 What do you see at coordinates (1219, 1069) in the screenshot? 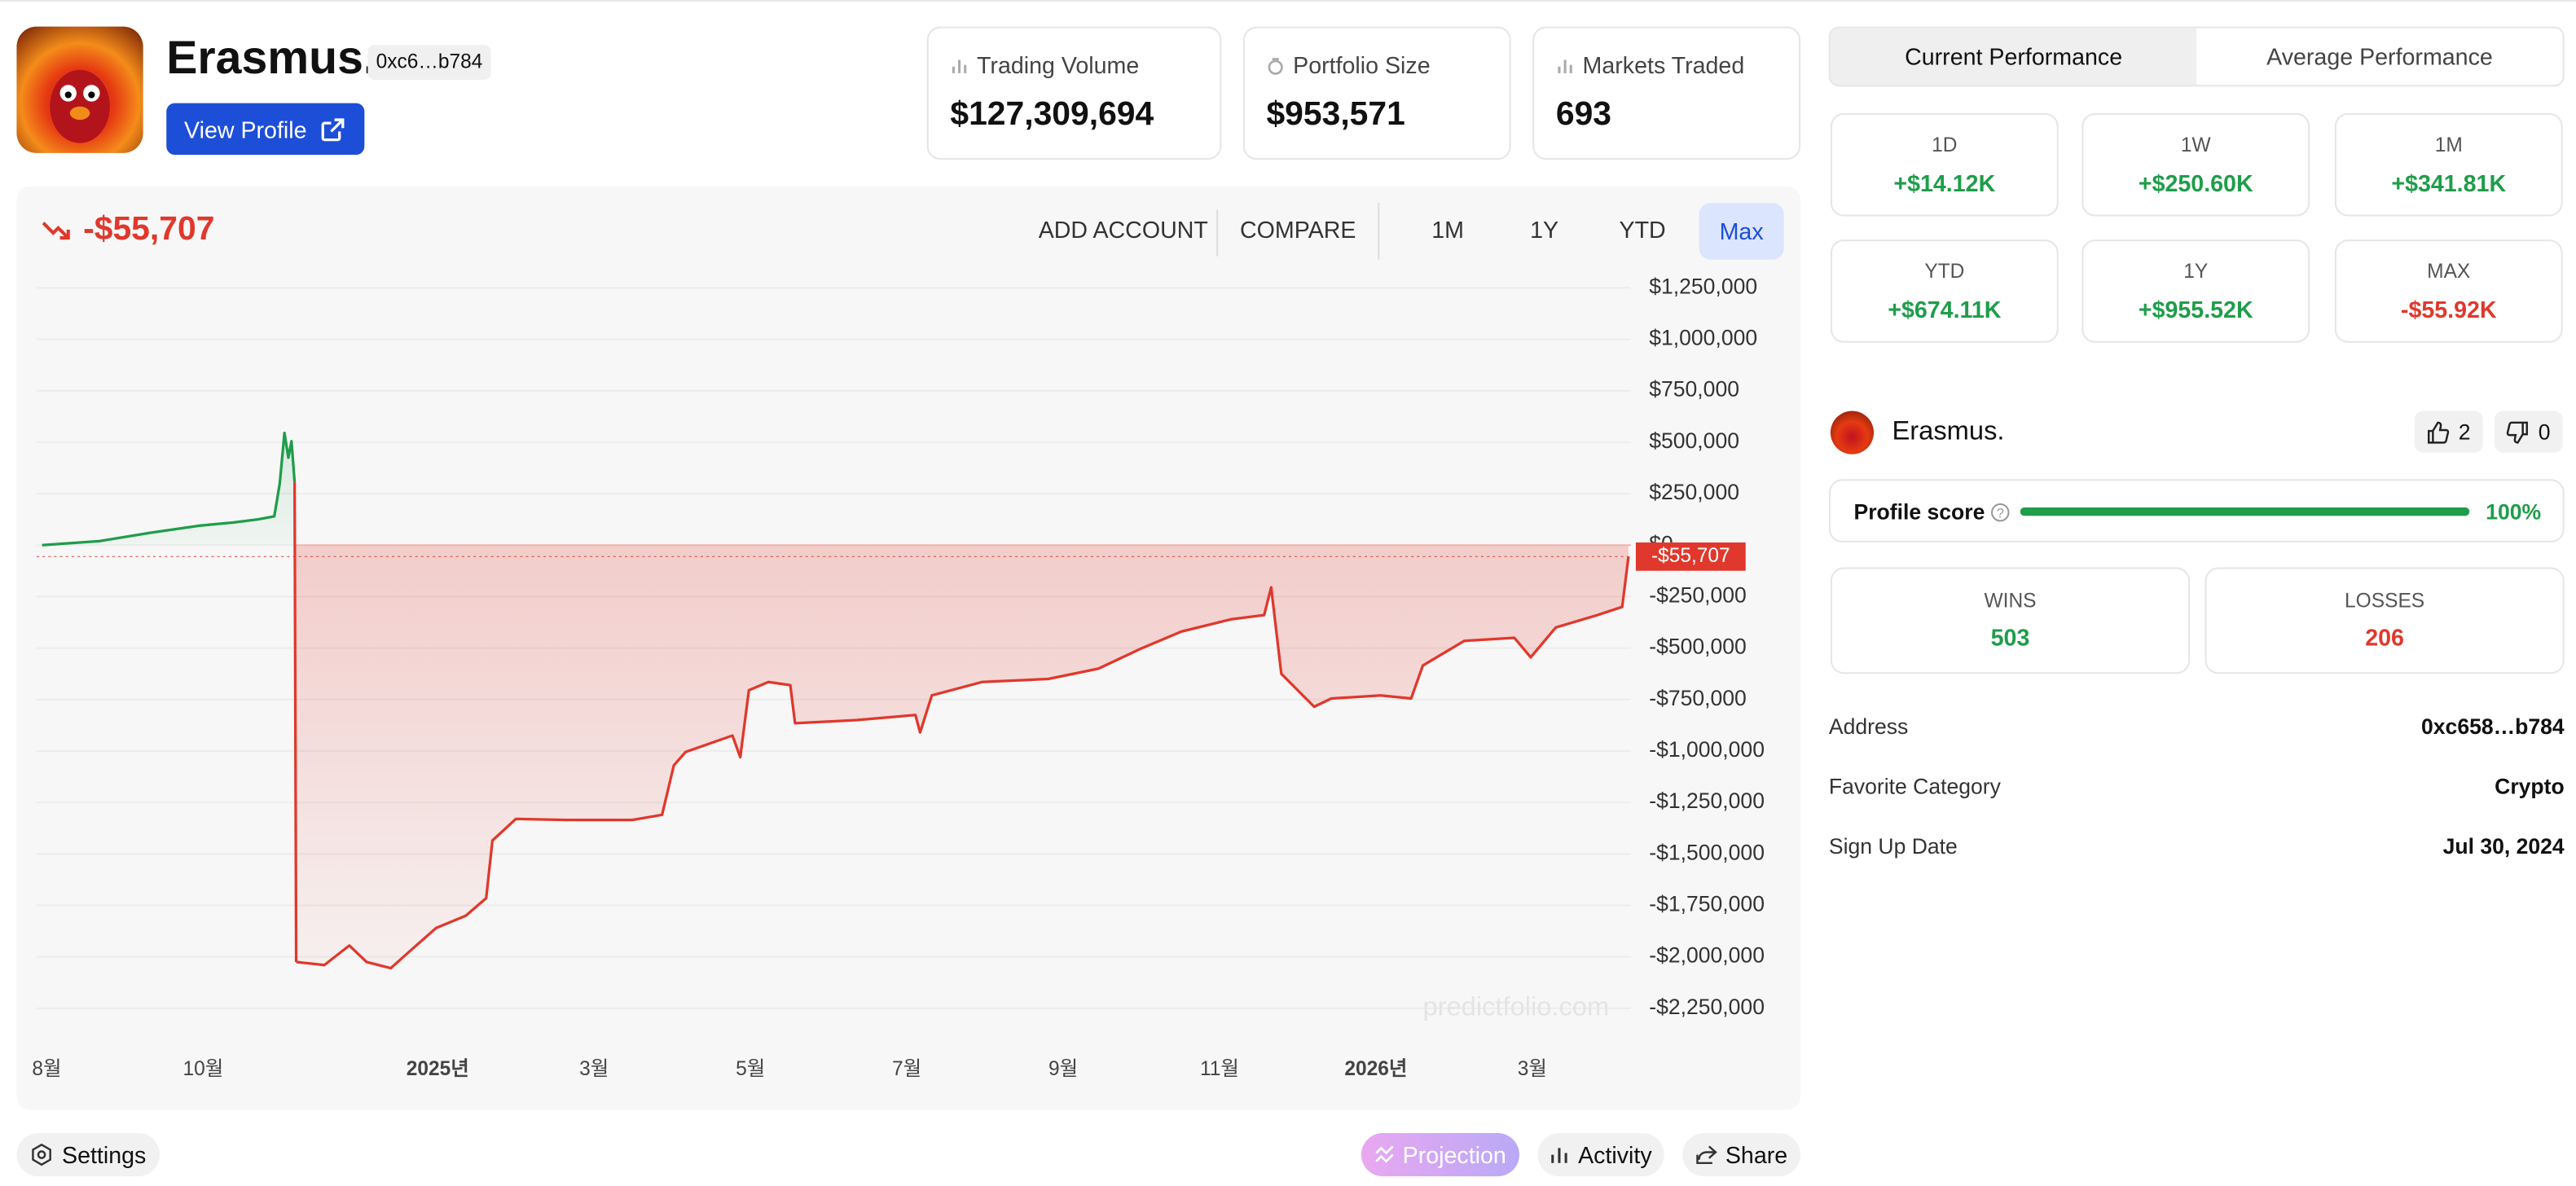
I see `x-tick-label: 11월` at bounding box center [1219, 1069].